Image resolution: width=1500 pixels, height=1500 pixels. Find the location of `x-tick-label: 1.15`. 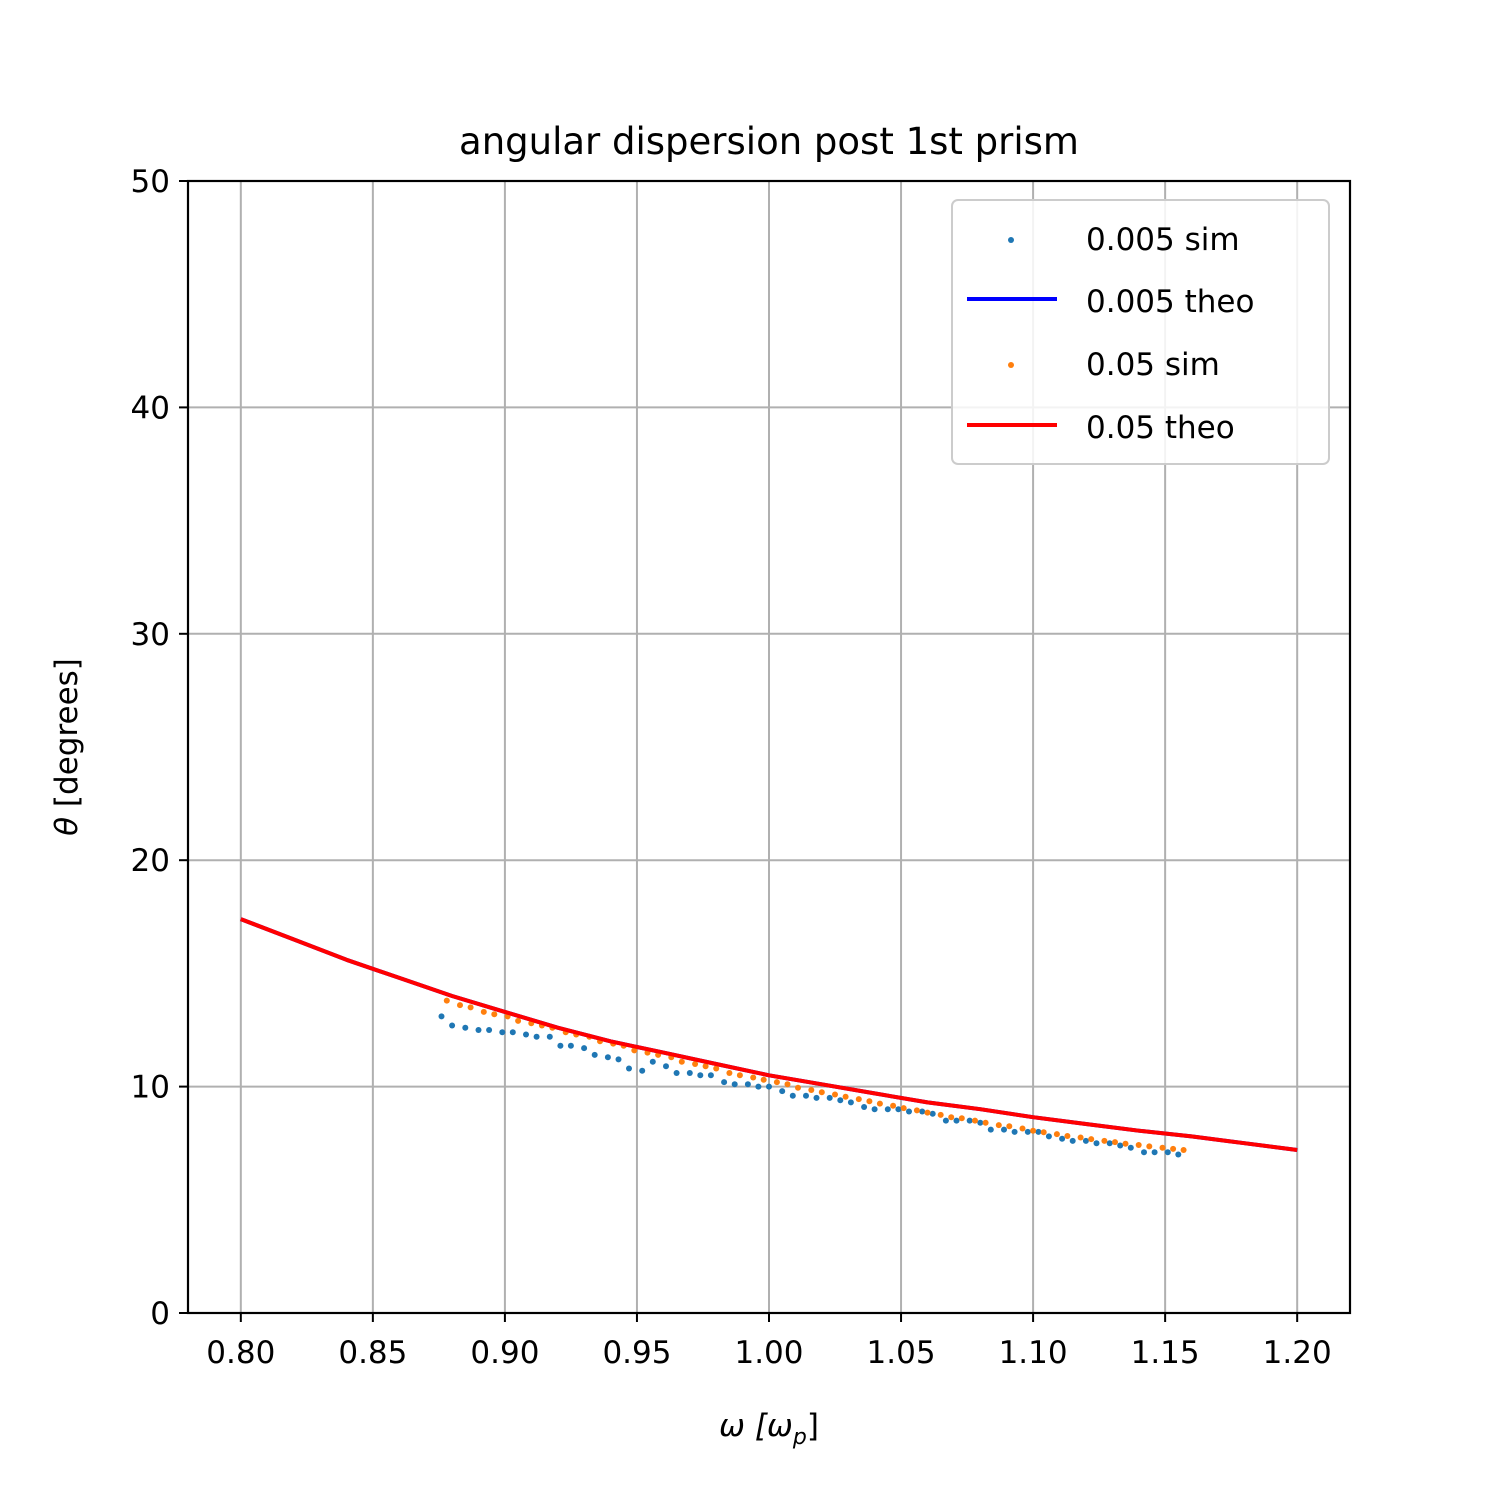

x-tick-label: 1.15 is located at coordinates (1165, 1353).